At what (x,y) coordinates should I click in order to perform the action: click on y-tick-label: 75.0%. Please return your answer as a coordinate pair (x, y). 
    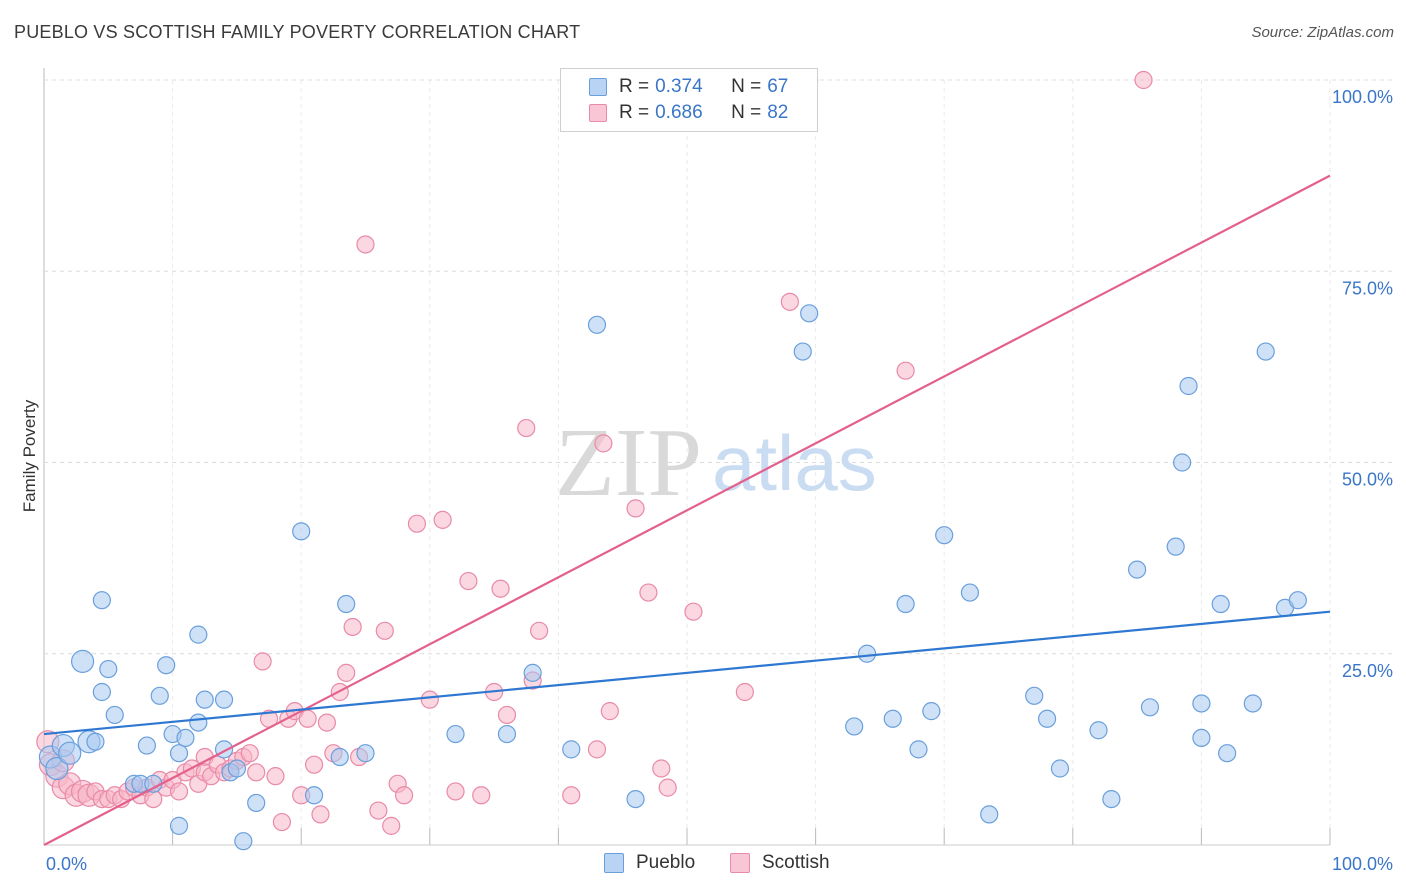
    Looking at the image, I should click on (1367, 288).